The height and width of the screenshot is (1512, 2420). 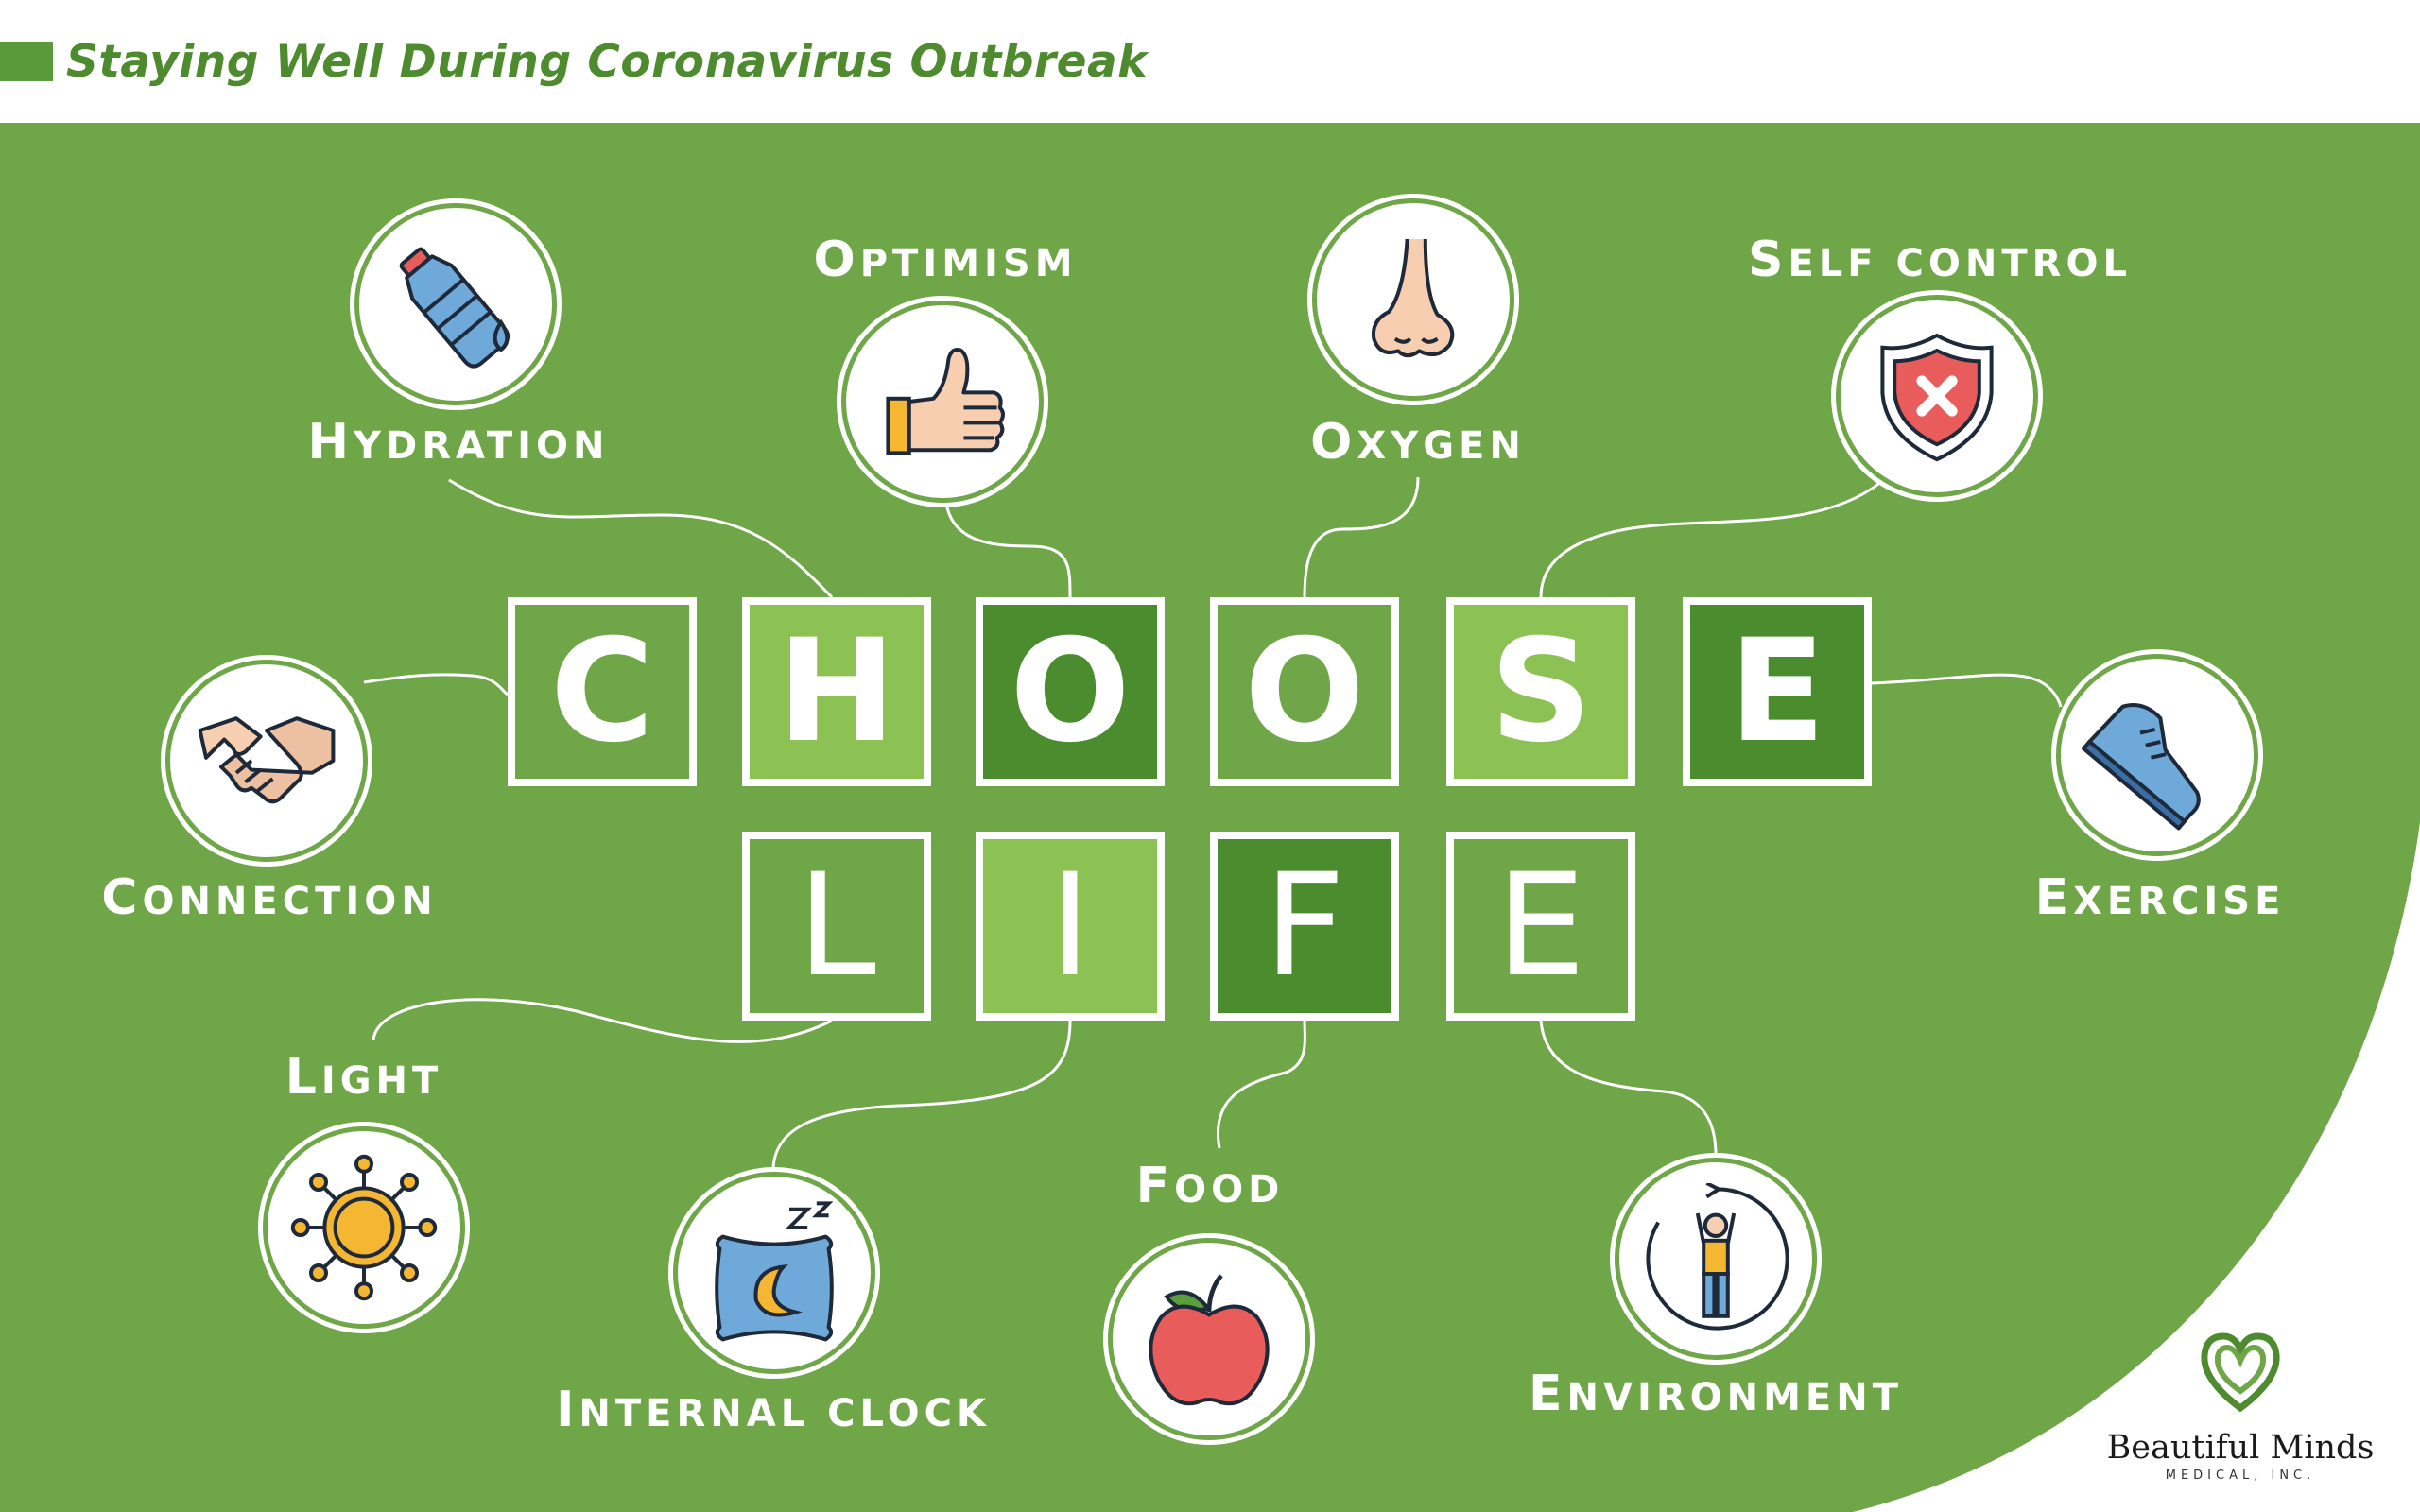 What do you see at coordinates (1210, 61) in the screenshot?
I see `header: Staying Well During Coronavirus Outbreak` at bounding box center [1210, 61].